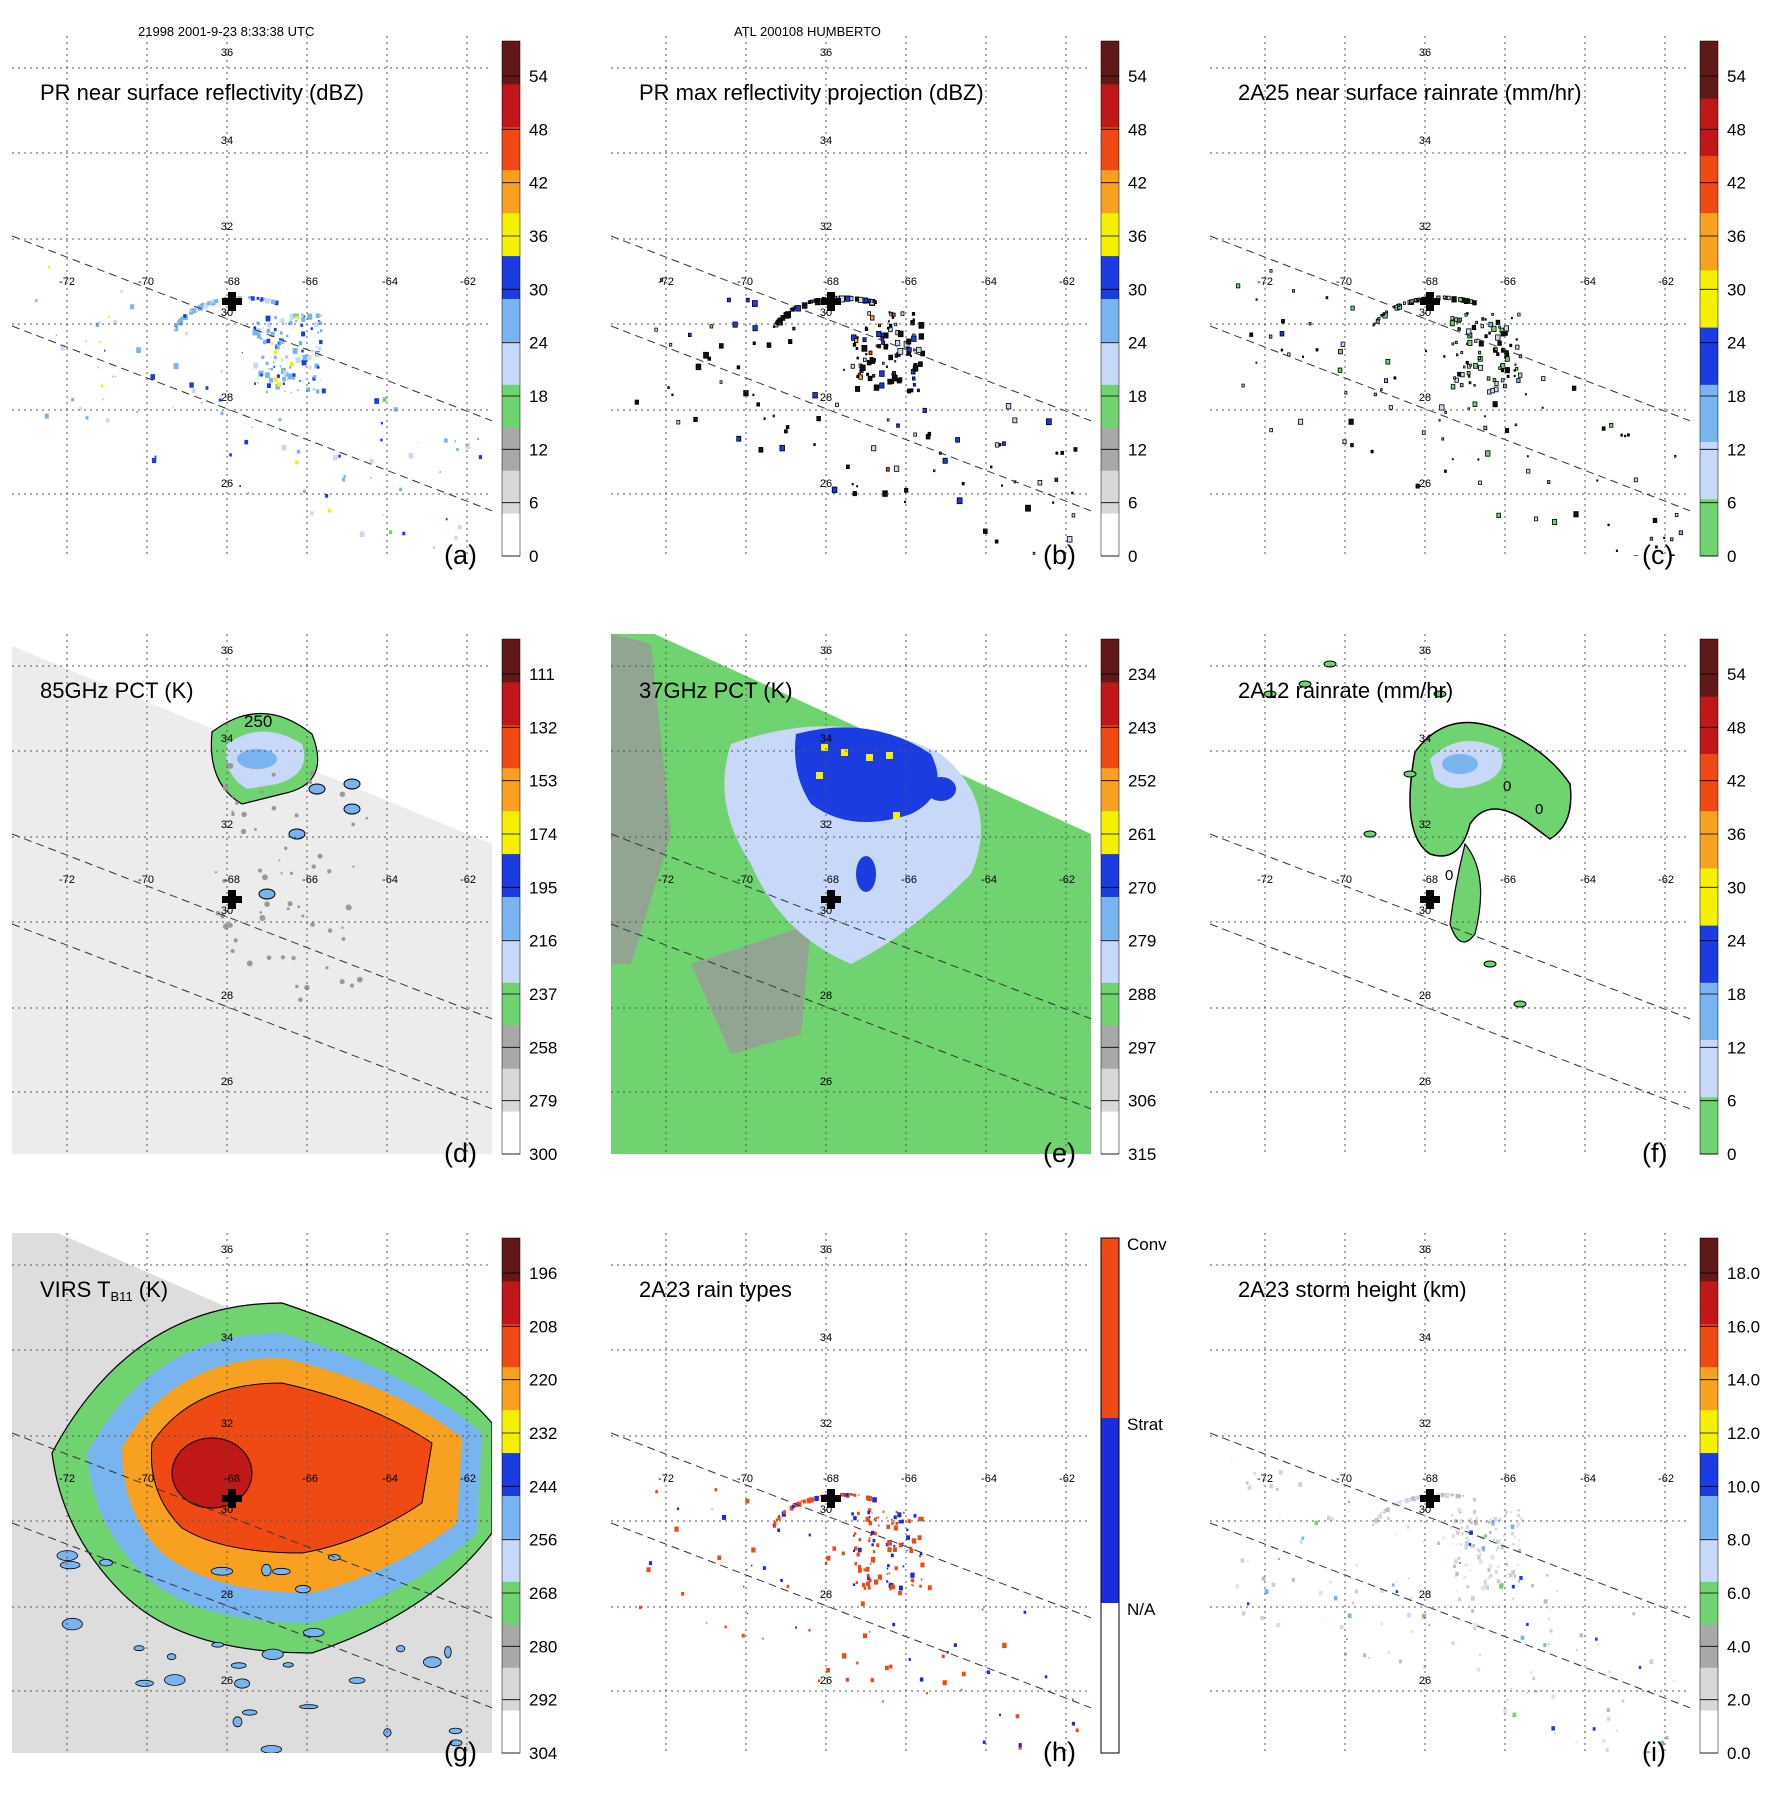 The width and height of the screenshot is (1771, 1803). What do you see at coordinates (1743, 1486) in the screenshot?
I see `colorbar-tick-label: 10.0` at bounding box center [1743, 1486].